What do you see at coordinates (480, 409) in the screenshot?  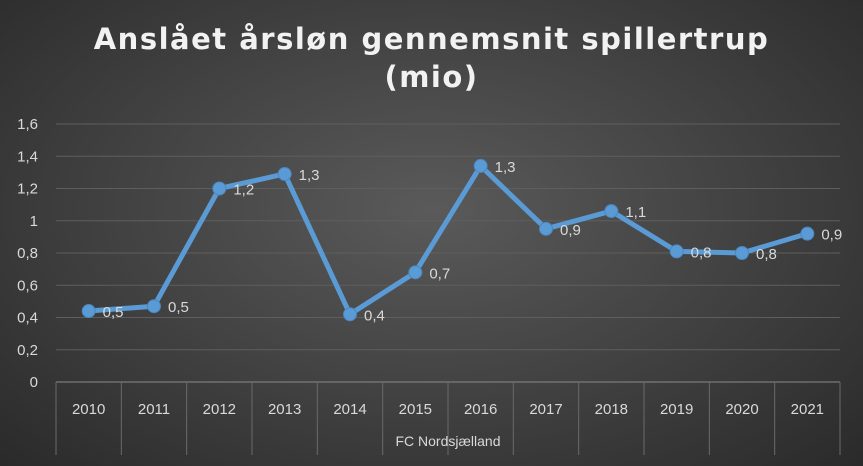 I see `x-tick-label: 2016` at bounding box center [480, 409].